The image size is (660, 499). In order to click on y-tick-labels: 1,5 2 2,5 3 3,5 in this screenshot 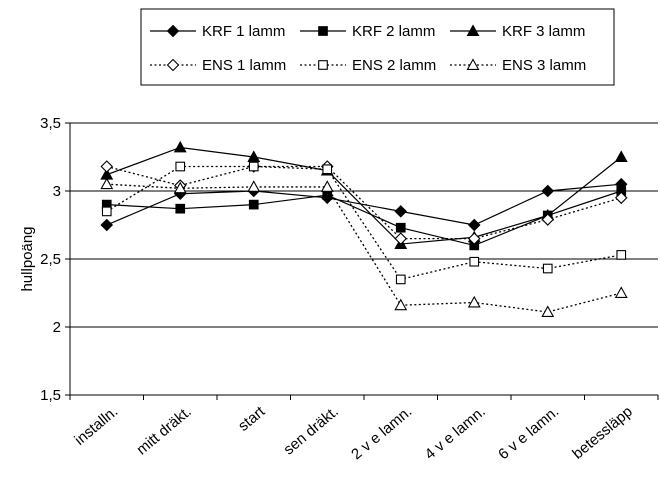, I will do `click(50, 259)`.